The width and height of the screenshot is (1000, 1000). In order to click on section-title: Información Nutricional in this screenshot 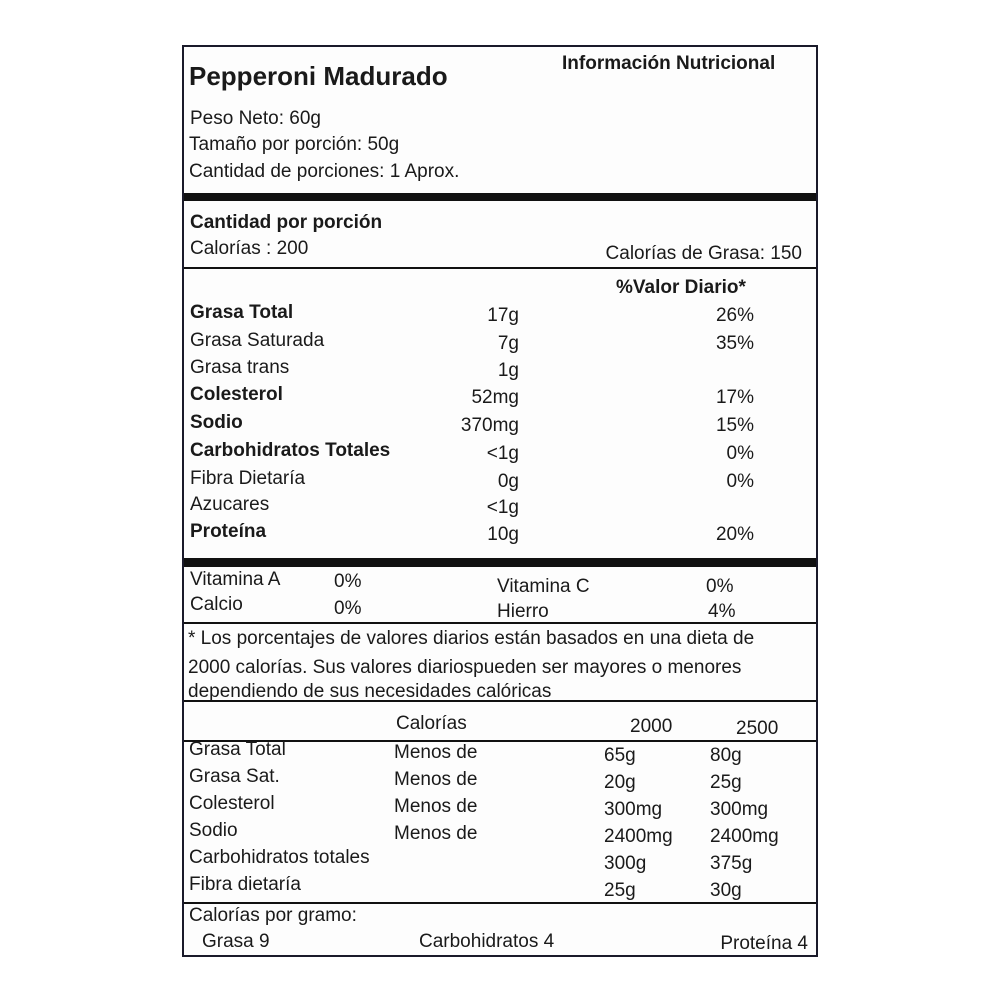, I will do `click(669, 63)`.